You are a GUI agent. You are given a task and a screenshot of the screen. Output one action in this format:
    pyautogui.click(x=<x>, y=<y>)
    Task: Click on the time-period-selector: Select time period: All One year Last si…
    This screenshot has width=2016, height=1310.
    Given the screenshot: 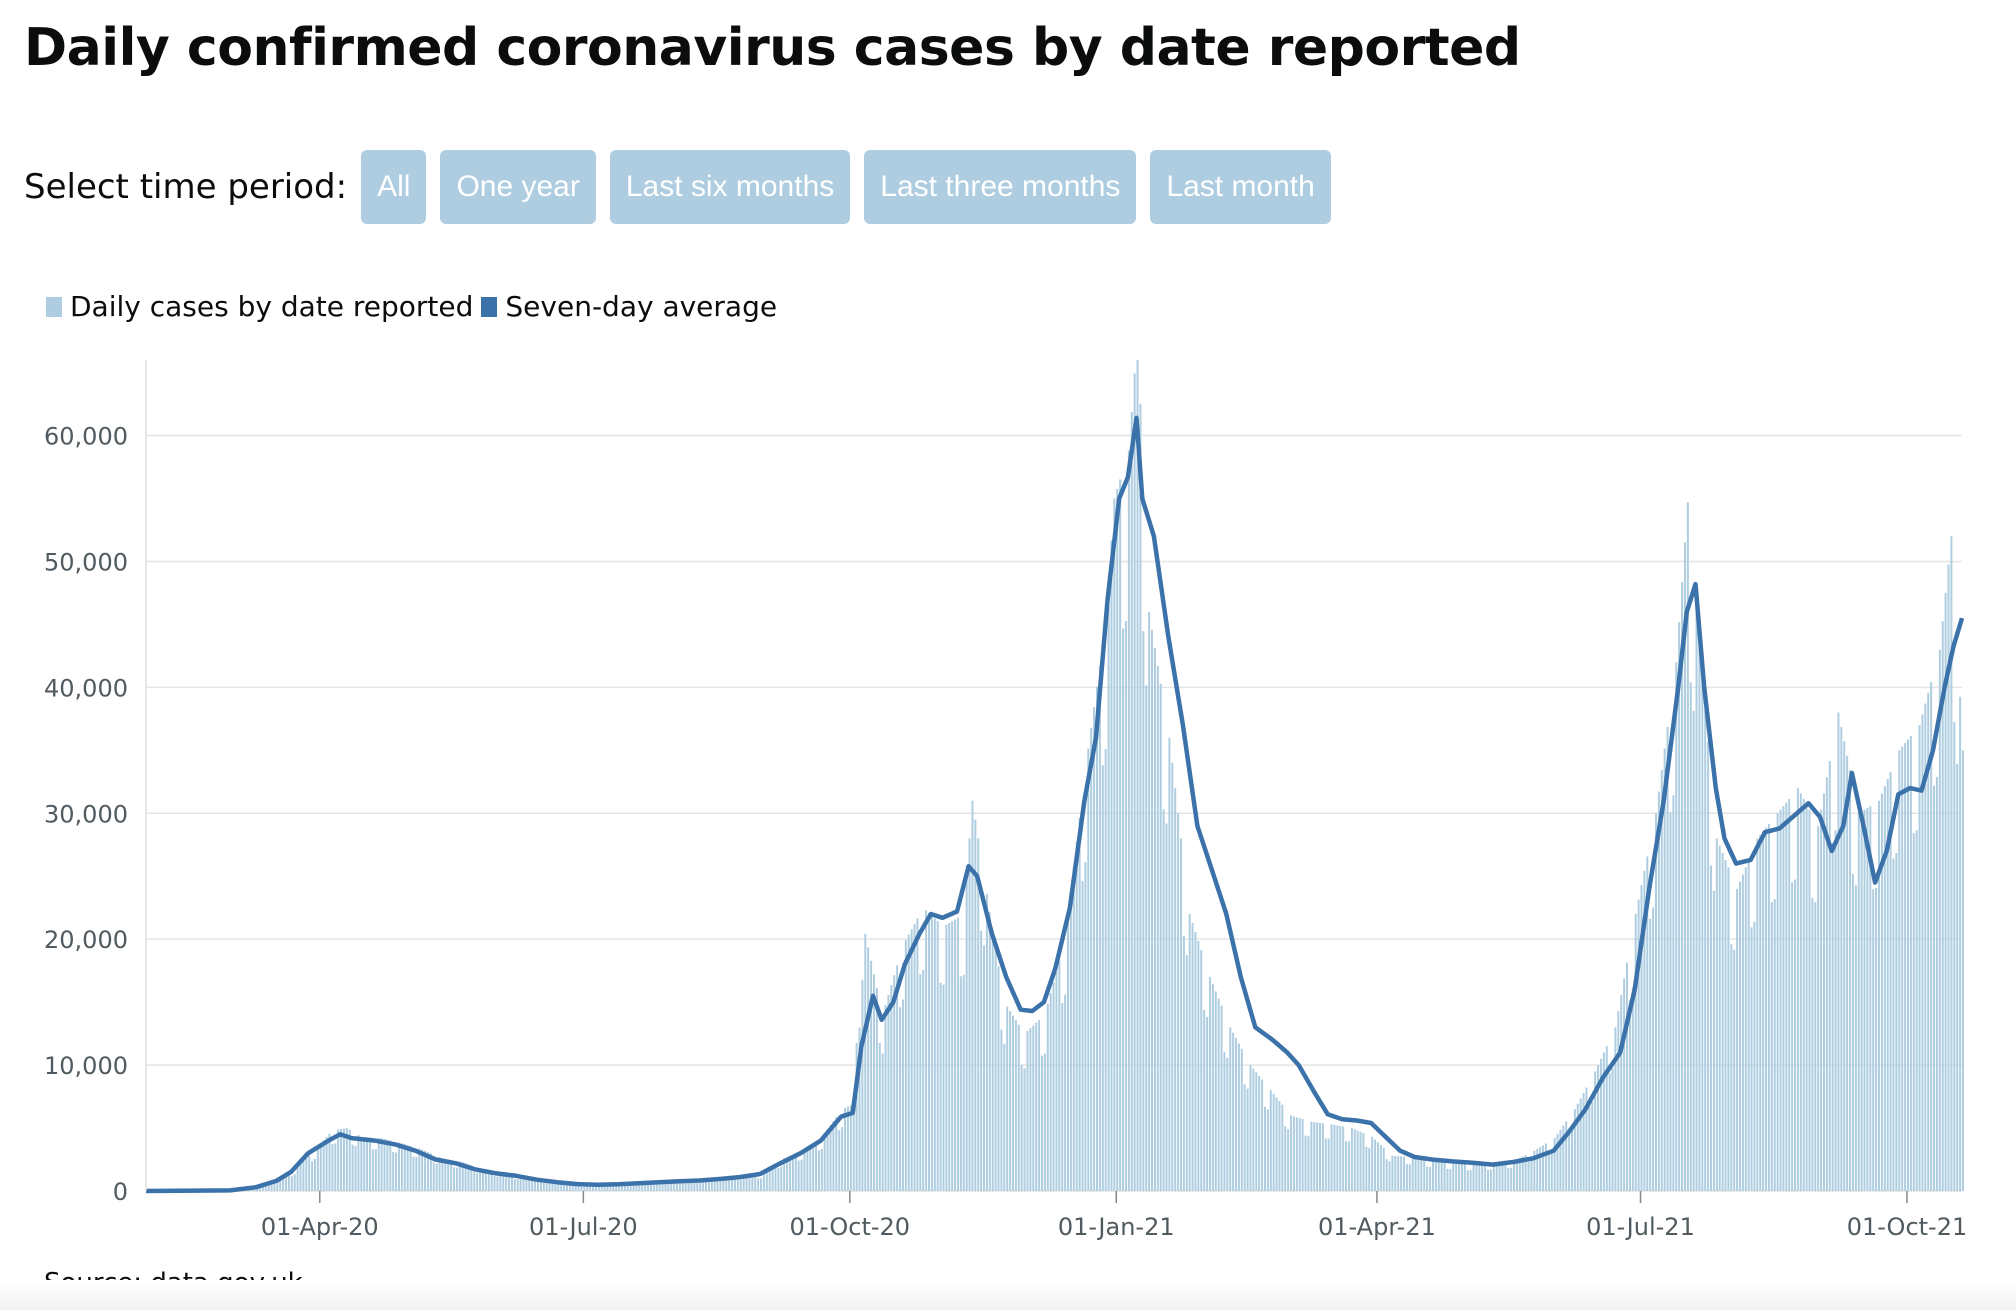 What is the action you would take?
    pyautogui.click(x=684, y=187)
    